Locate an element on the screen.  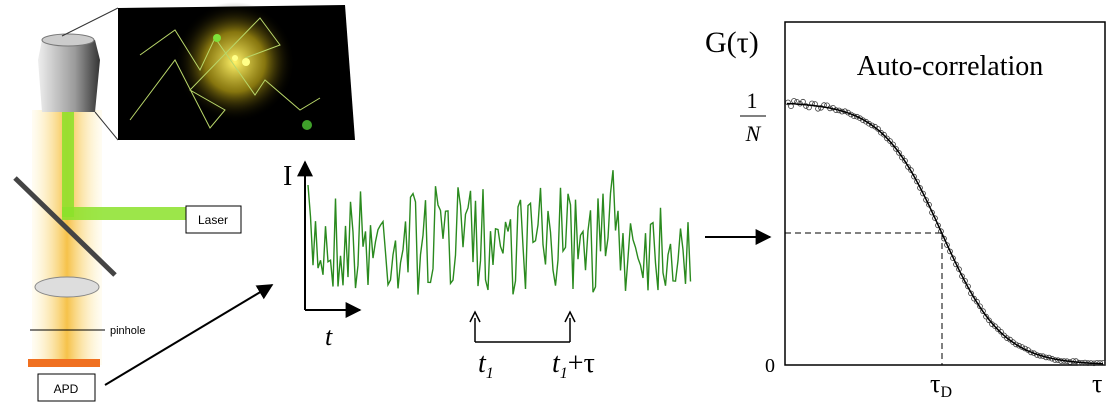
objective-top is located at coordinates (68, 40).